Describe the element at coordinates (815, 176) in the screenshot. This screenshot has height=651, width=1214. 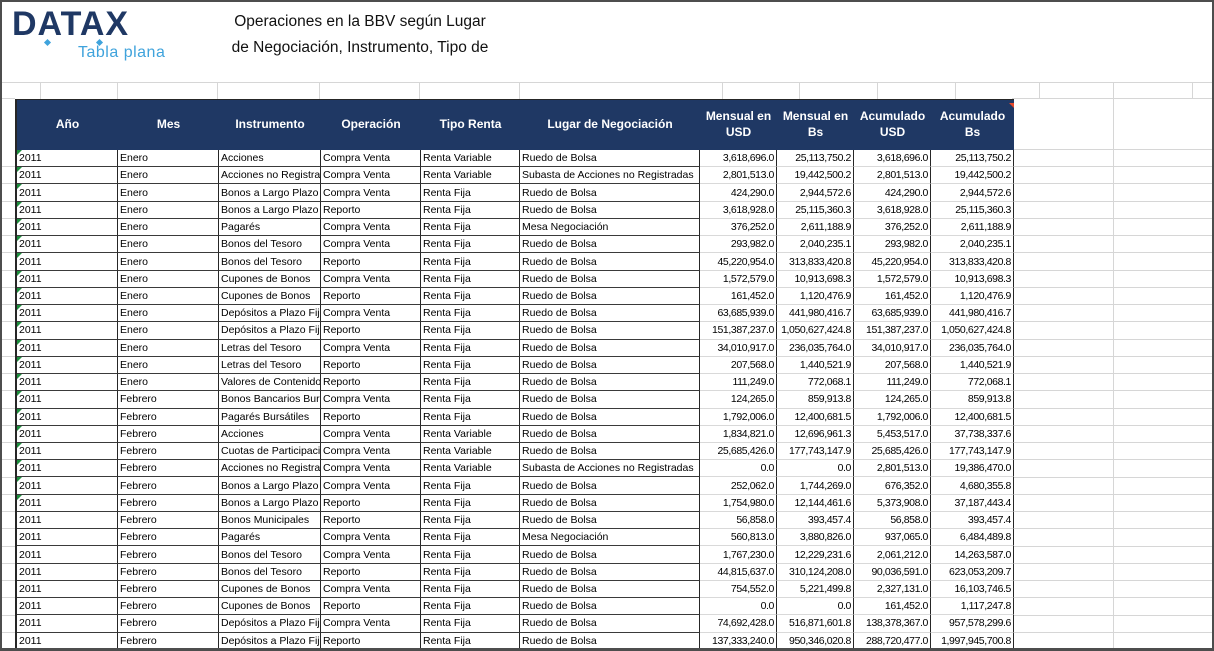
I see `cell-mensual_bs: 19,442,500.2` at that location.